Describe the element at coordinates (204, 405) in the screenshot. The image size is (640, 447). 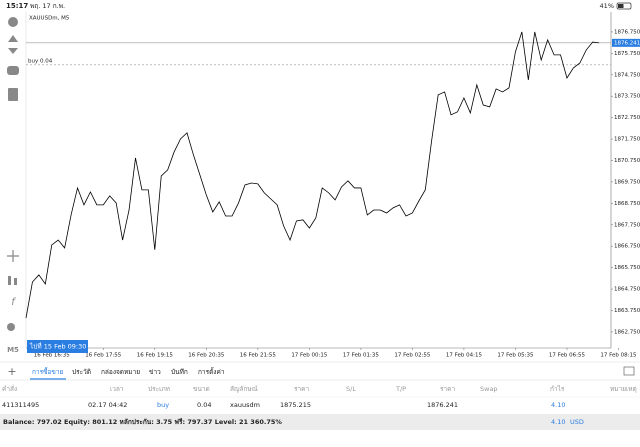
I see `cell: 0.04` at that location.